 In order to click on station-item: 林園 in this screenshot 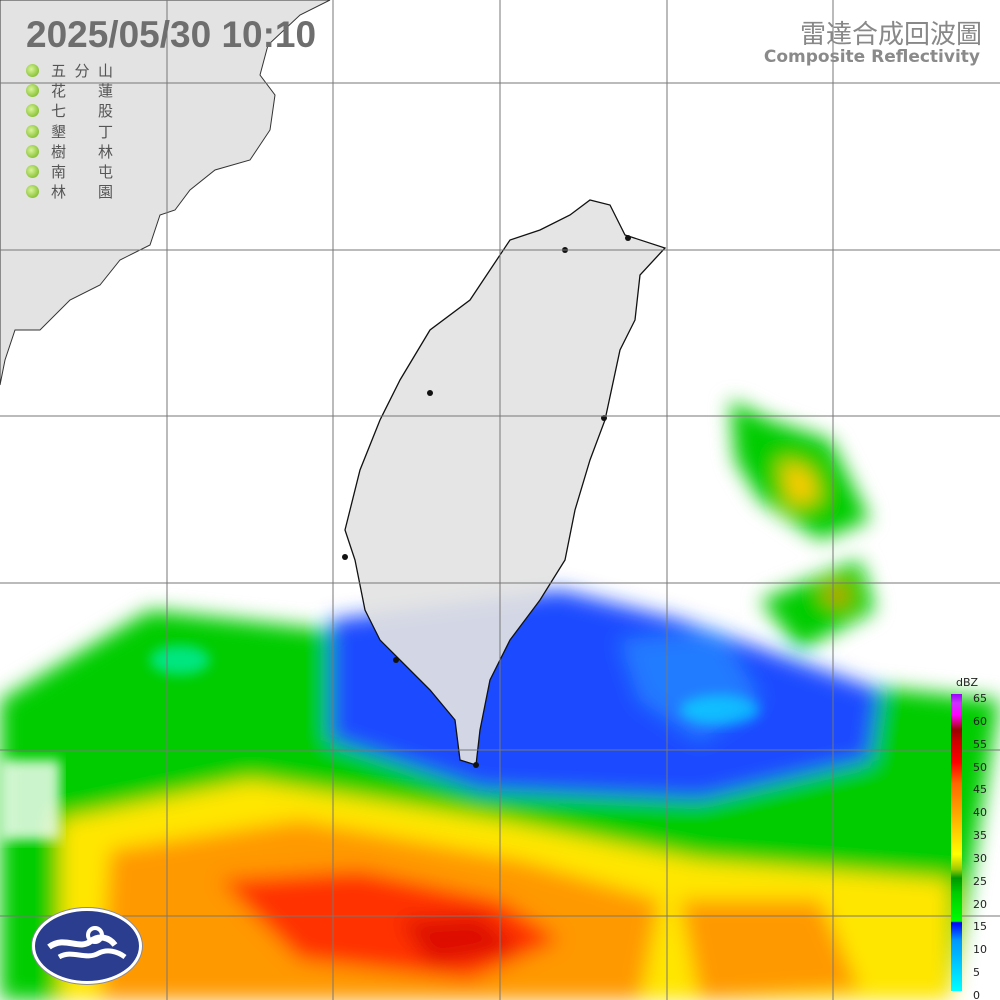, I will do `click(69, 192)`.